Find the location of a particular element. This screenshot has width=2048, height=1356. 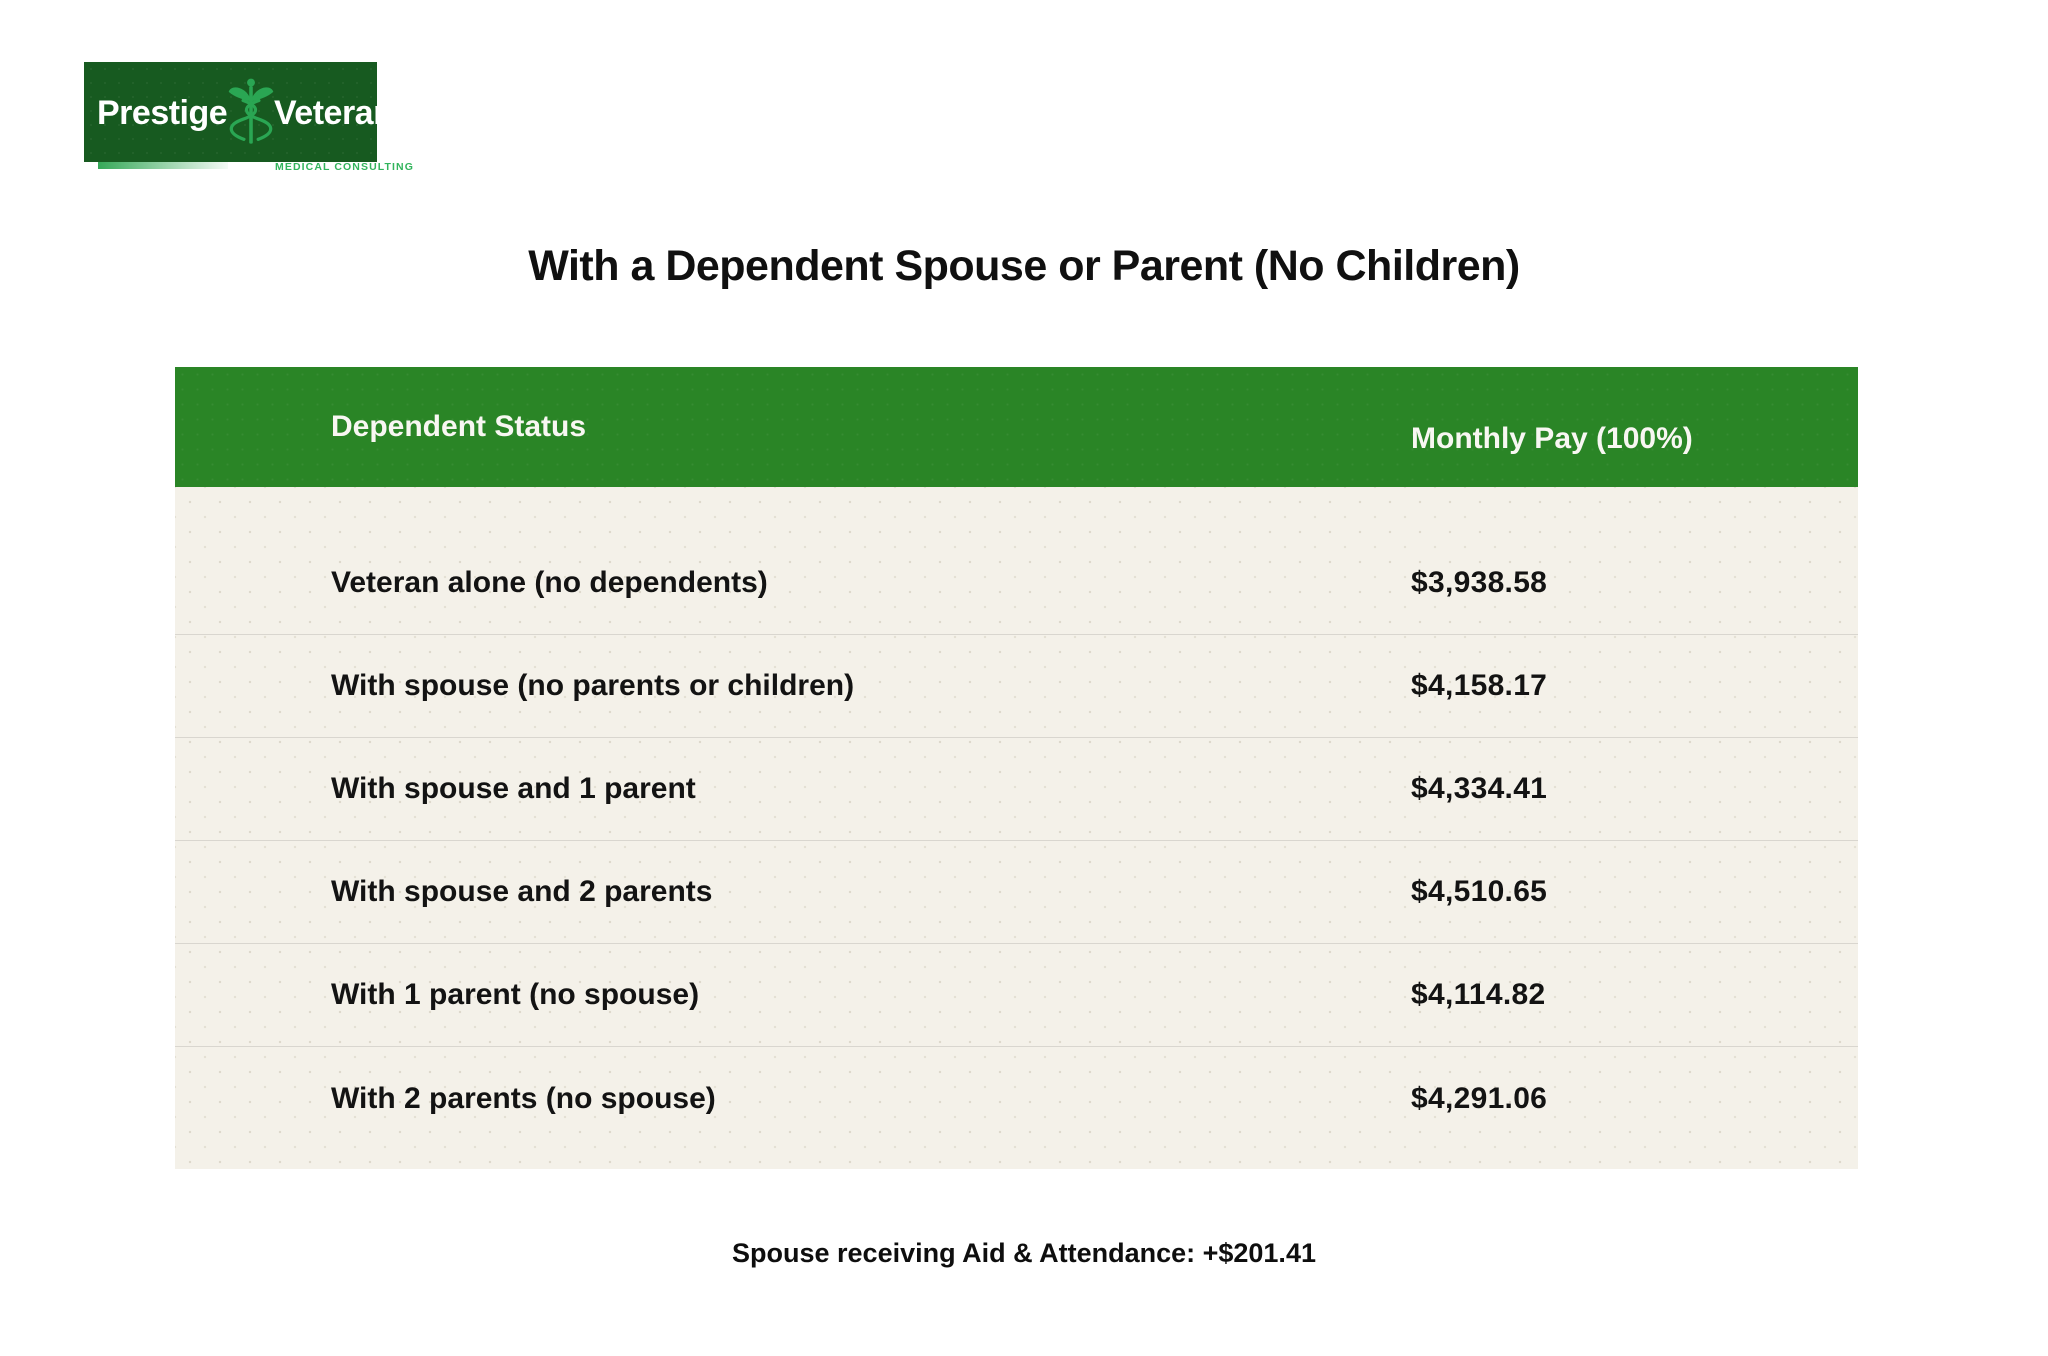

table-row: With 2 parents (no spouse) $4,291.06 is located at coordinates (1016, 1098).